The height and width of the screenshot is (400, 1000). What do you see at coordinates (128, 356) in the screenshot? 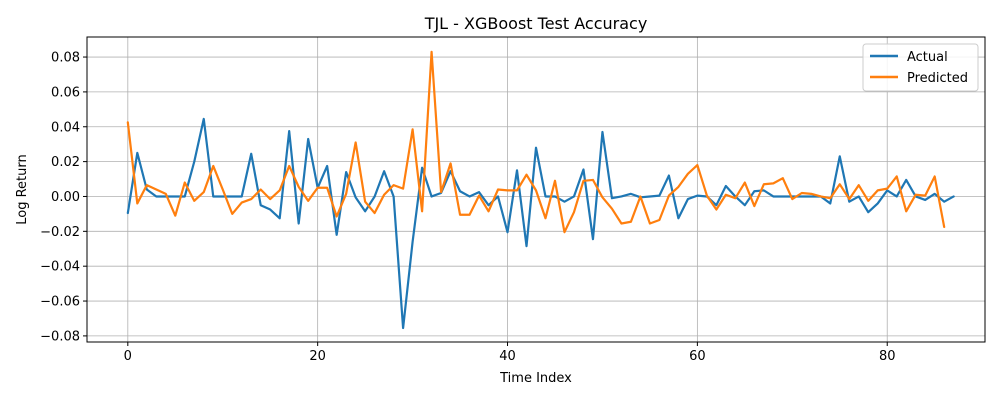
I see `x-tick-label: 0` at bounding box center [128, 356].